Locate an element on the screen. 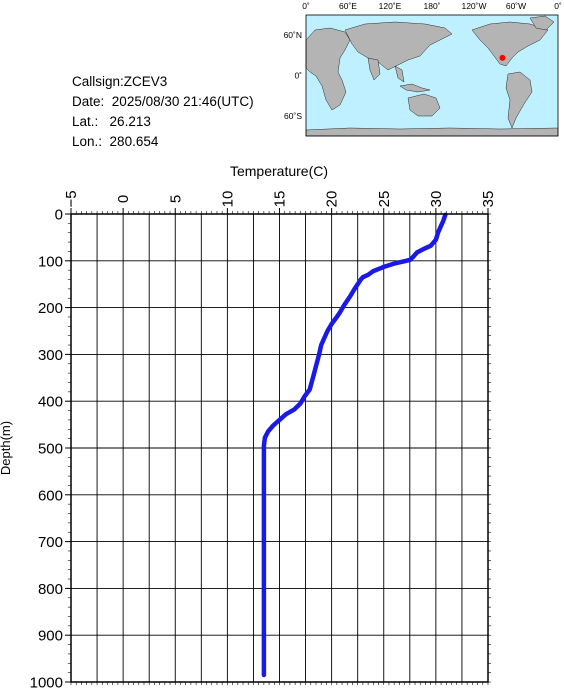 The width and height of the screenshot is (564, 690). map-land is located at coordinates (432, 76).